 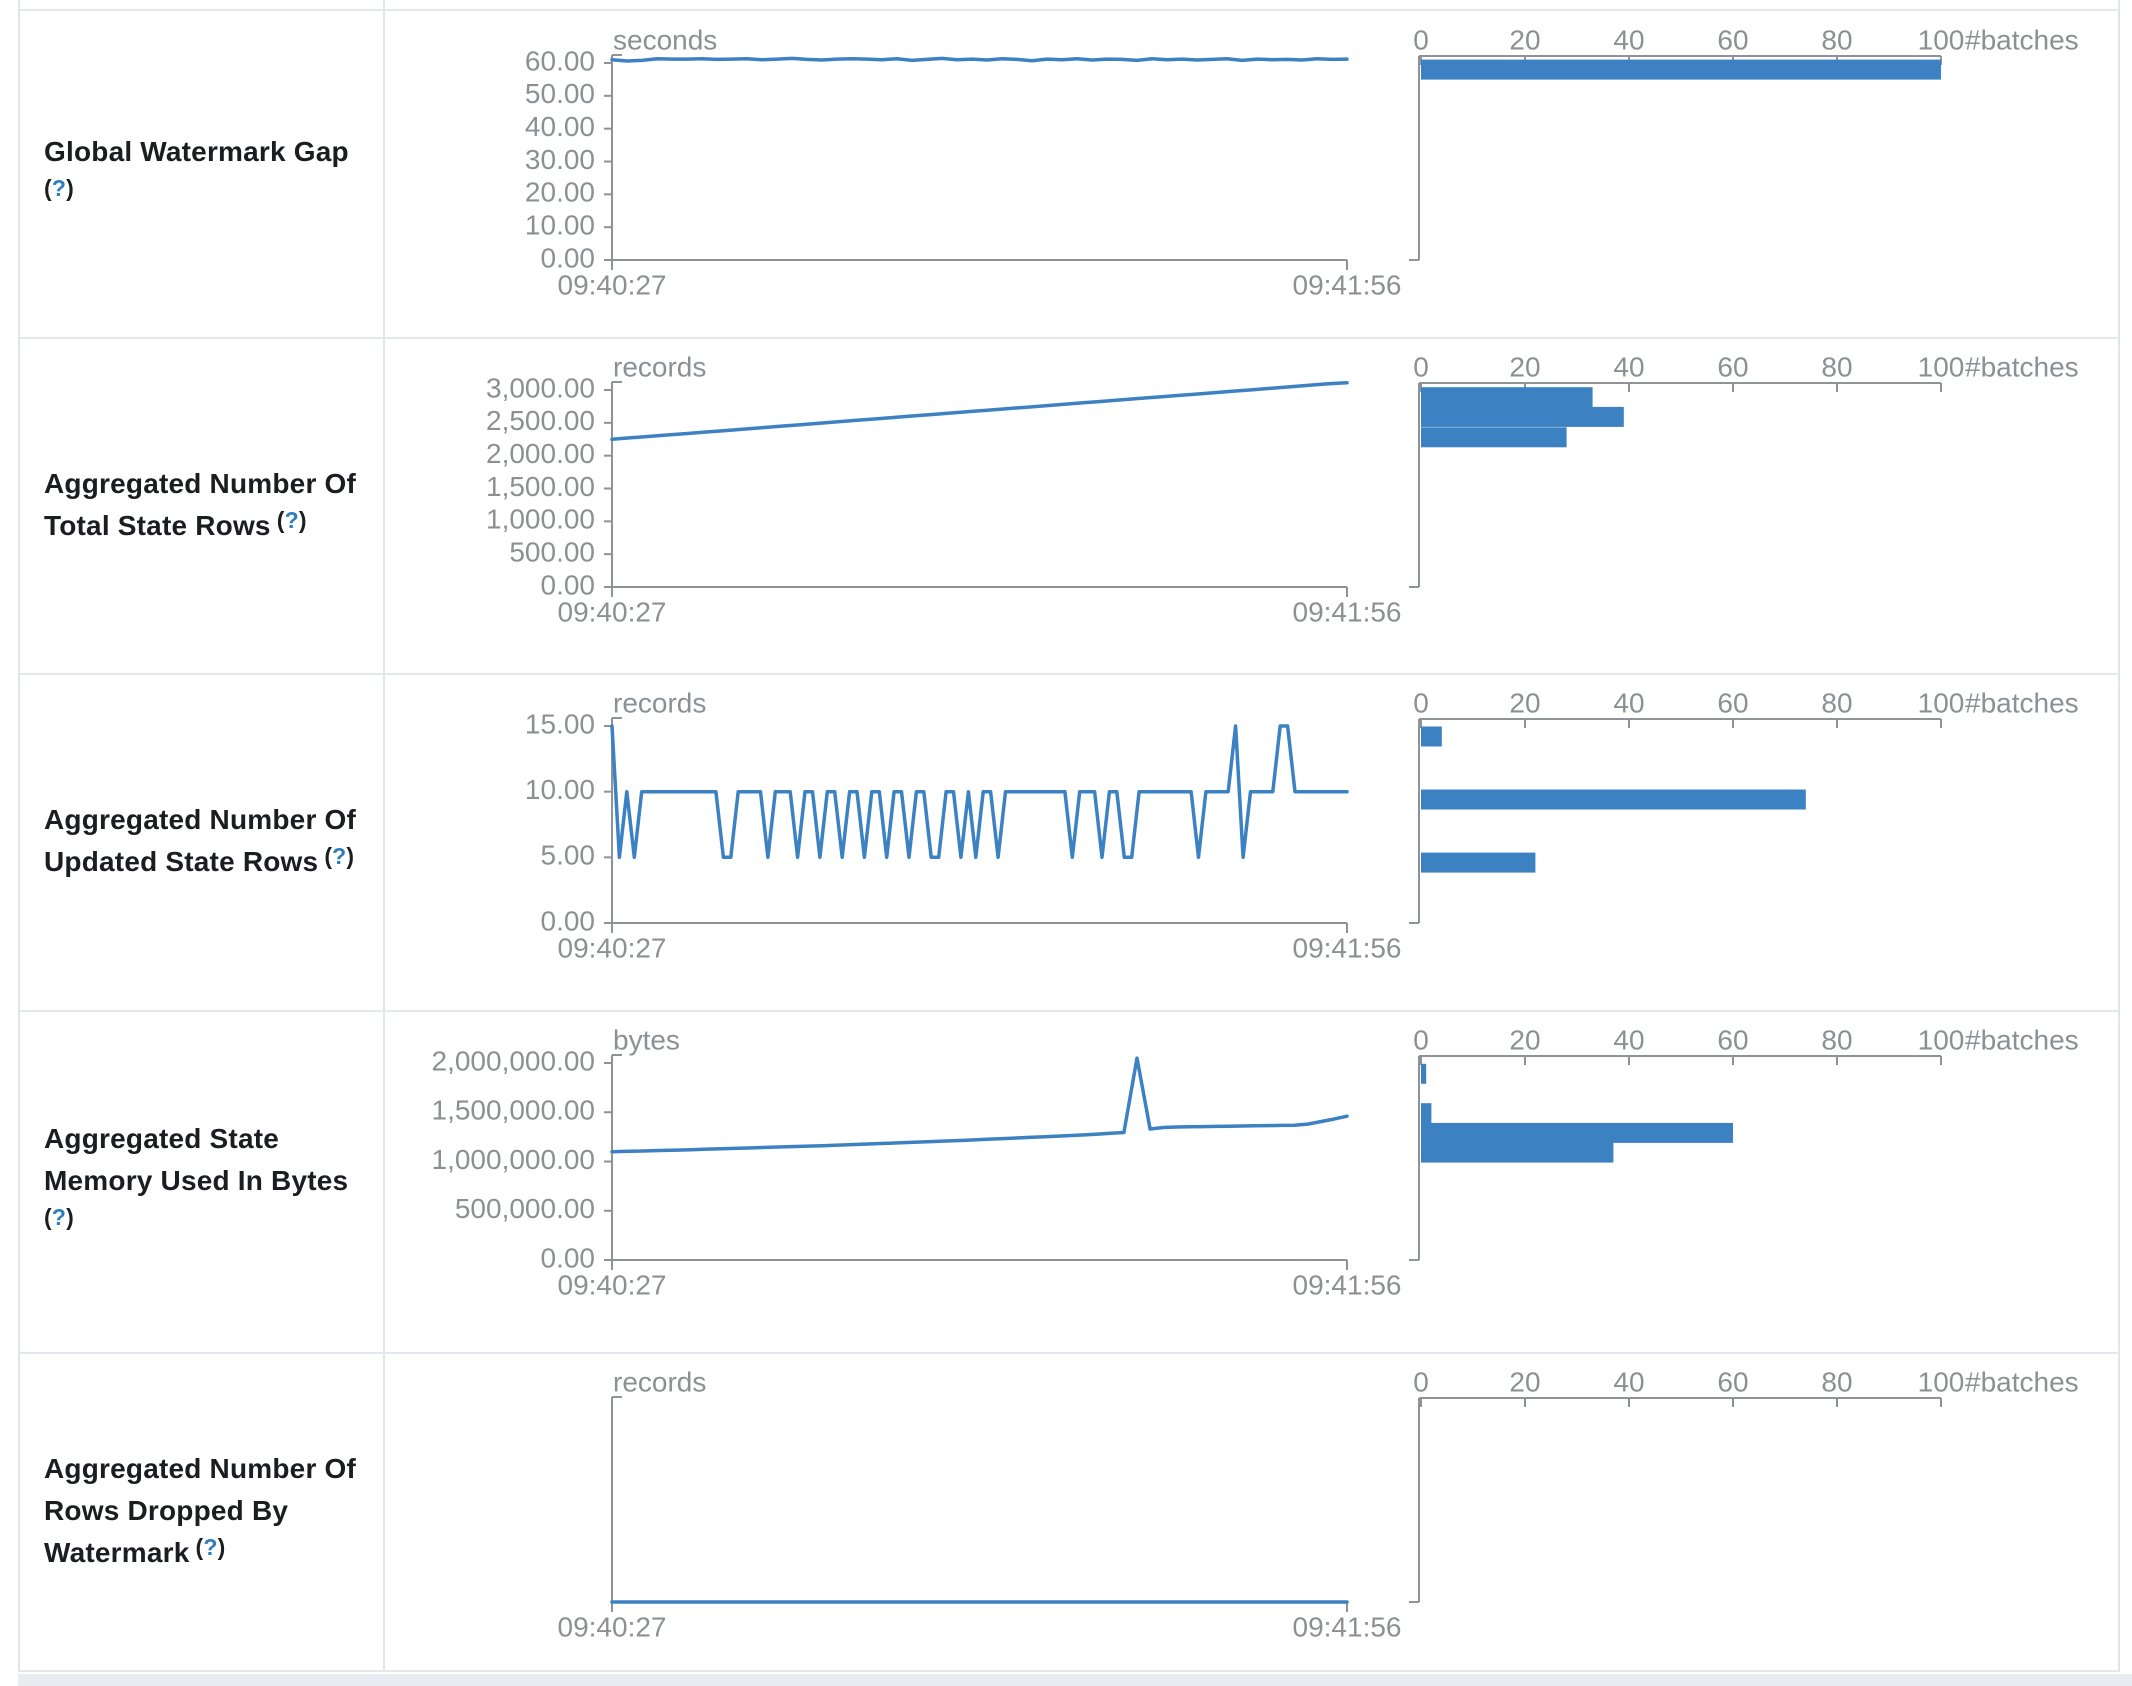 What do you see at coordinates (514, 1060) in the screenshot?
I see `y-tick-label: 2,000,000.00` at bounding box center [514, 1060].